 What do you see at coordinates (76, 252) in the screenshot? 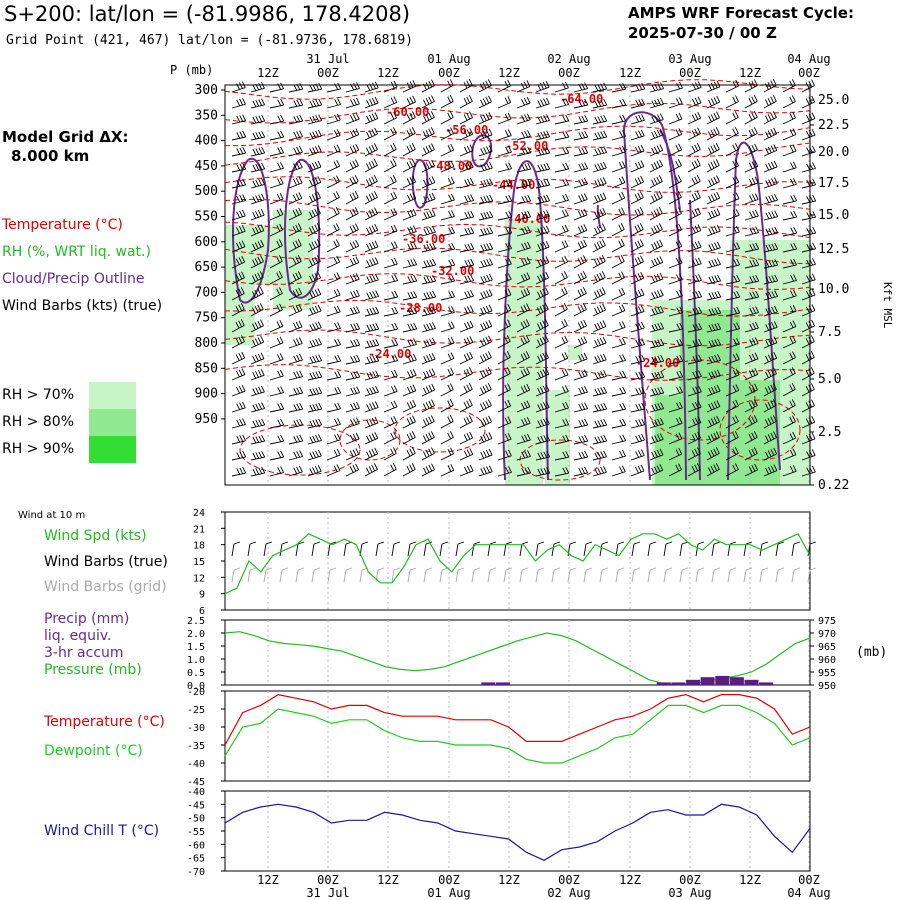
I see `legend-rh: RH (%, WRT liq. wat.)` at bounding box center [76, 252].